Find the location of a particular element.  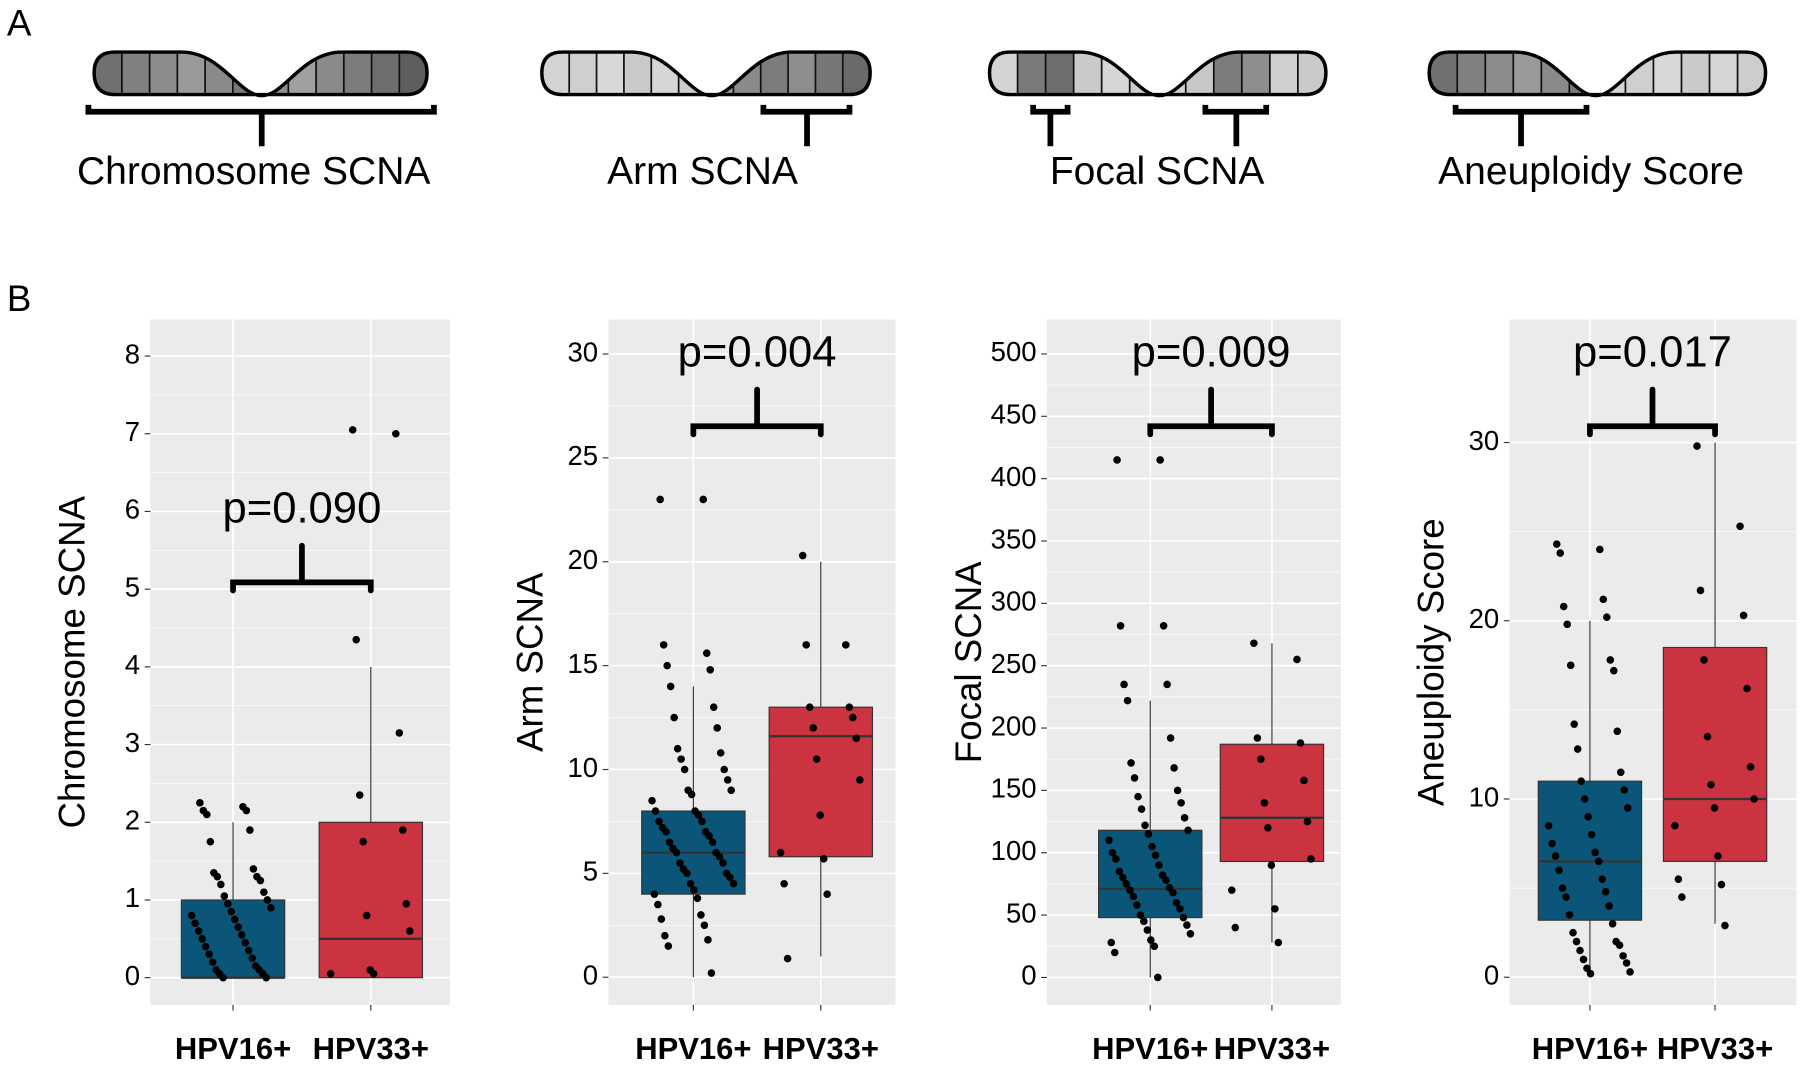

y-tick-label: 20 is located at coordinates (1484, 618).